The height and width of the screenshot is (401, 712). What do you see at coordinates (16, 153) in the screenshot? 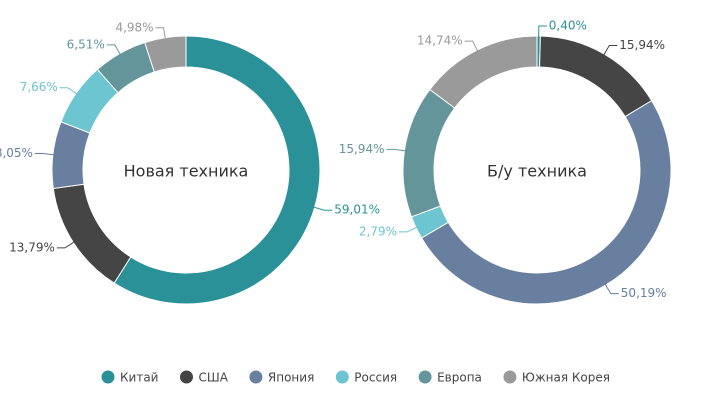
I see `data-label: 8,05%` at bounding box center [16, 153].